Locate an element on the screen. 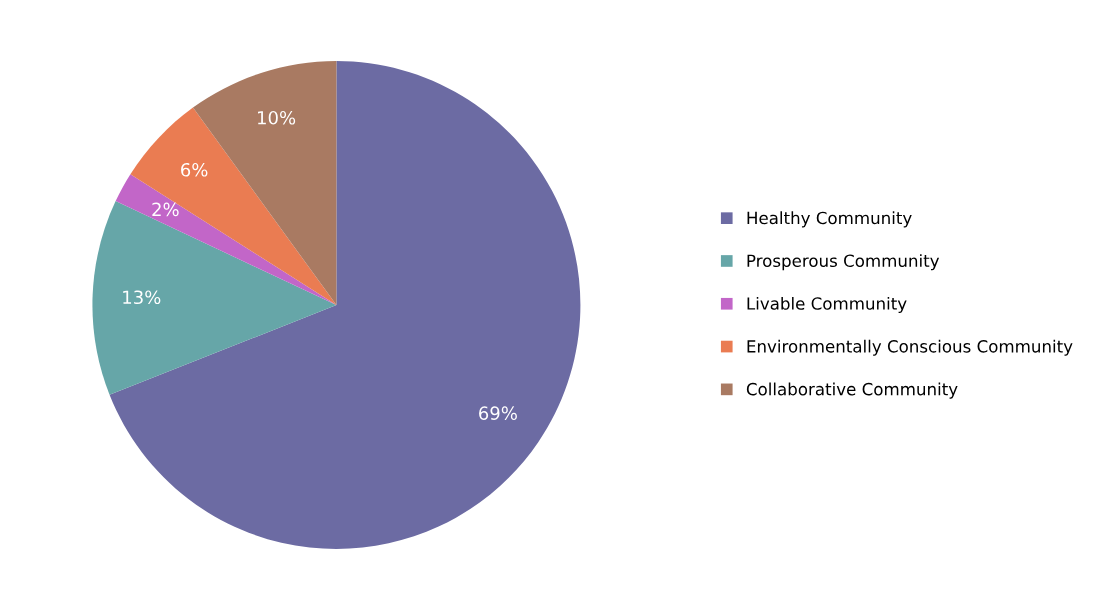  legend-label: Collaborative Community is located at coordinates (852, 390).